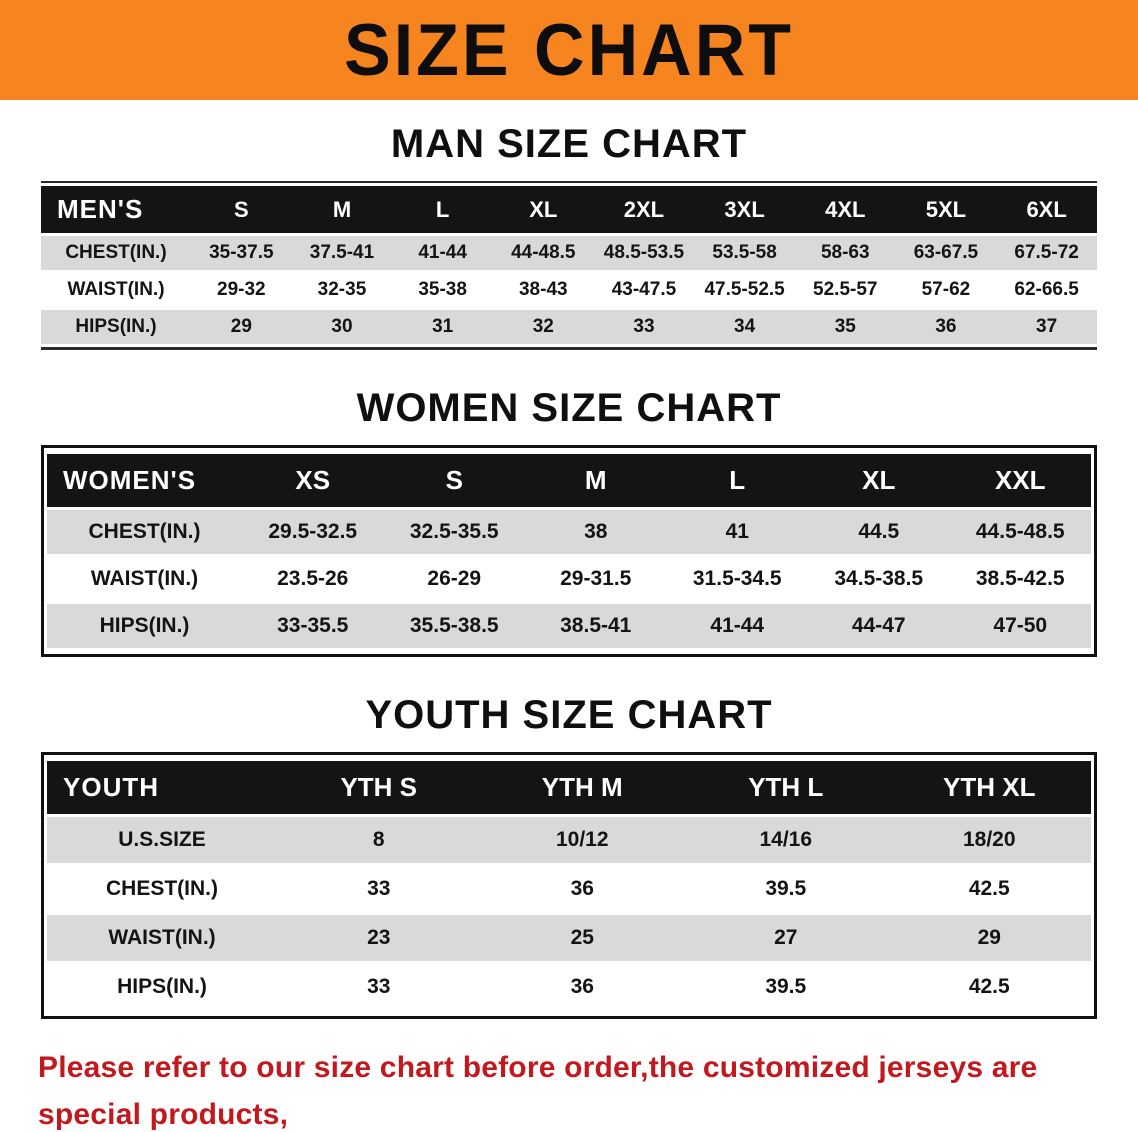 The width and height of the screenshot is (1138, 1132). What do you see at coordinates (543, 289) in the screenshot?
I see `size-value: 38-43` at bounding box center [543, 289].